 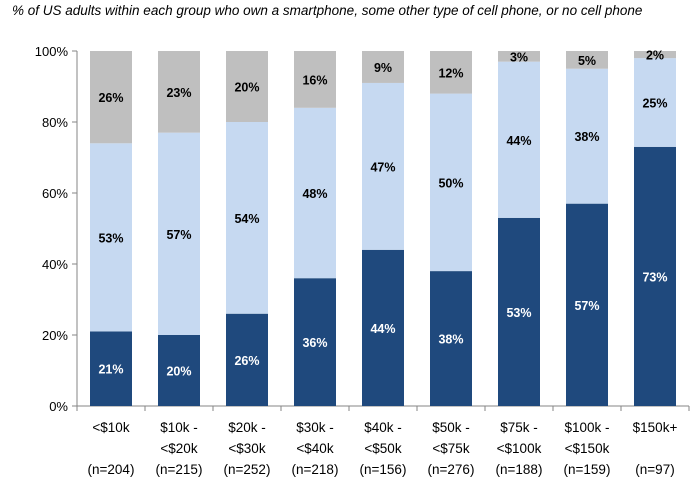 What do you see at coordinates (655, 427) in the screenshot?
I see `x-tick-label: $150k+` at bounding box center [655, 427].